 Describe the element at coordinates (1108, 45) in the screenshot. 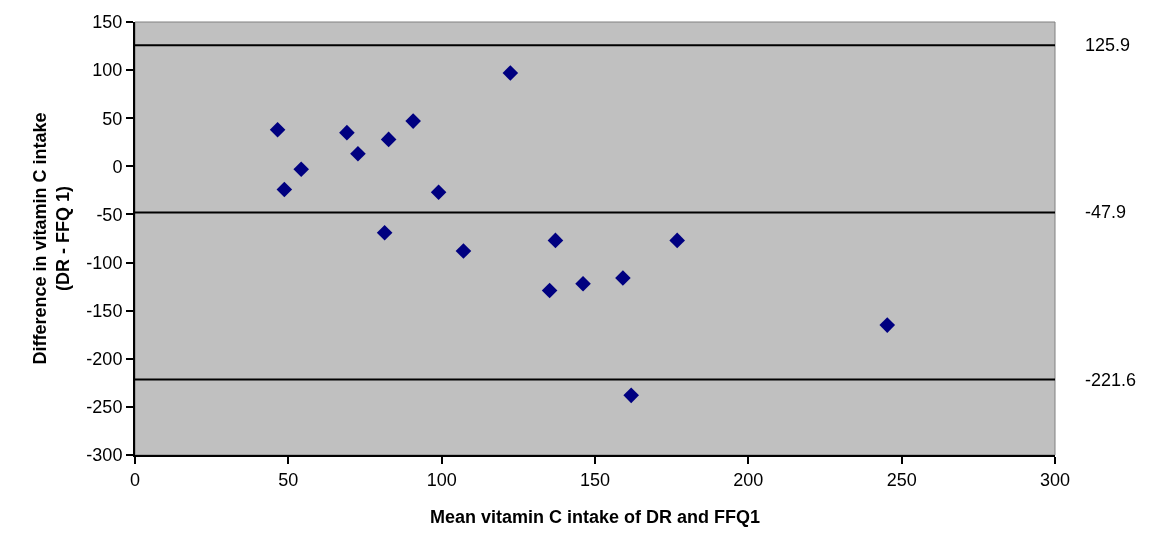

I see `ref-line-label: 125.9` at that location.